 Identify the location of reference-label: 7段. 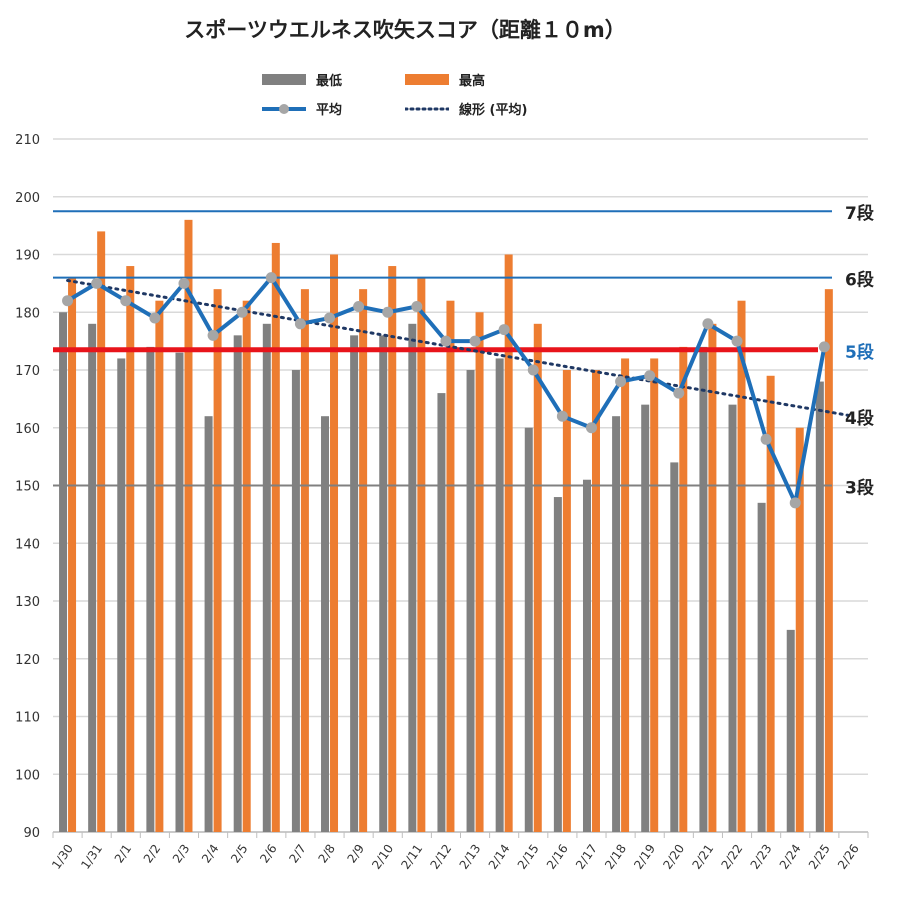
(859, 213).